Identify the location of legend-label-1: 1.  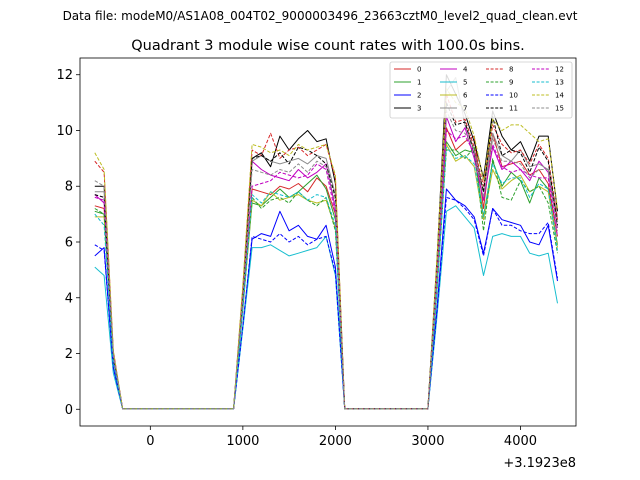
(419, 83).